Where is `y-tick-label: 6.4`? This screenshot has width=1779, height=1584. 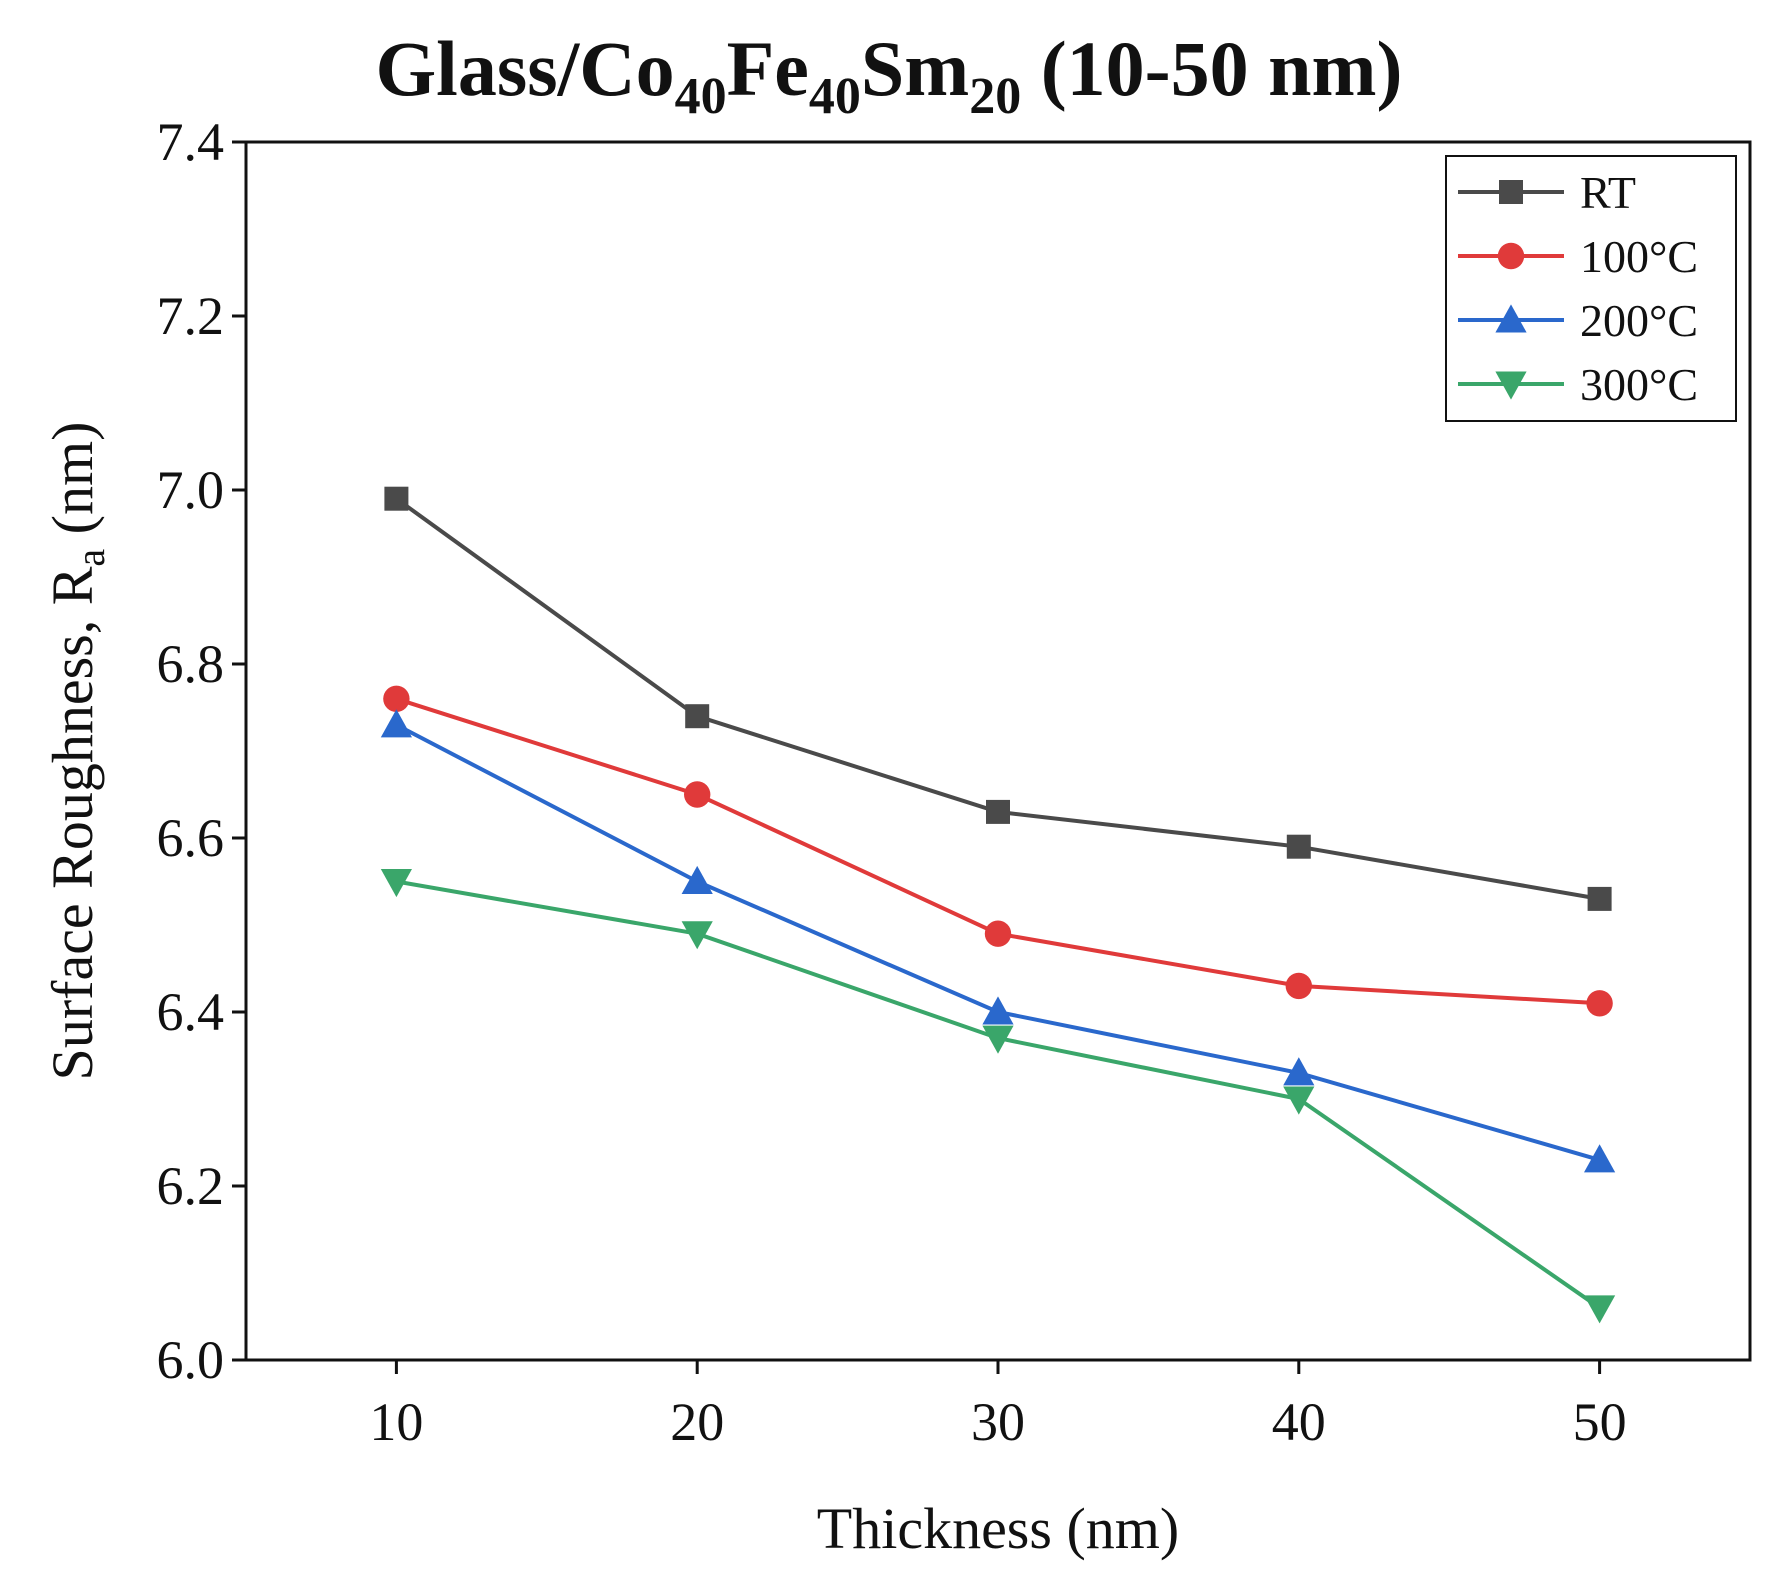 y-tick-label: 6.4 is located at coordinates (191, 1012).